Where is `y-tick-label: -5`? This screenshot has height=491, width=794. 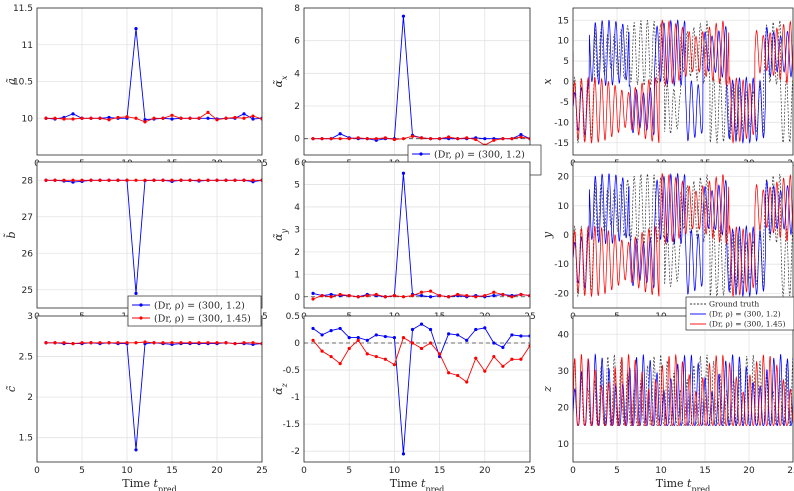
y-tick-label: -5 is located at coordinates (564, 103).